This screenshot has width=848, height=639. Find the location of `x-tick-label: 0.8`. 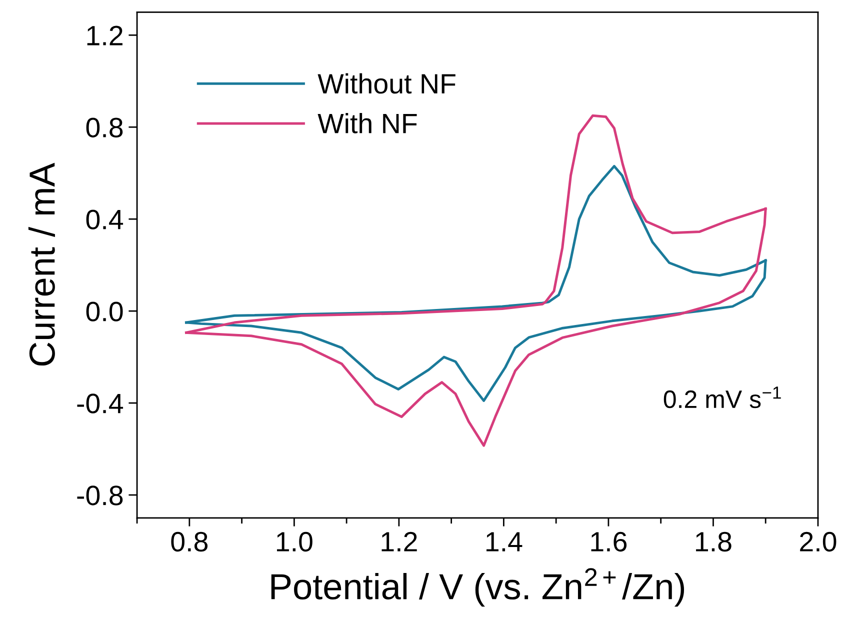

x-tick-label: 0.8 is located at coordinates (189, 542).